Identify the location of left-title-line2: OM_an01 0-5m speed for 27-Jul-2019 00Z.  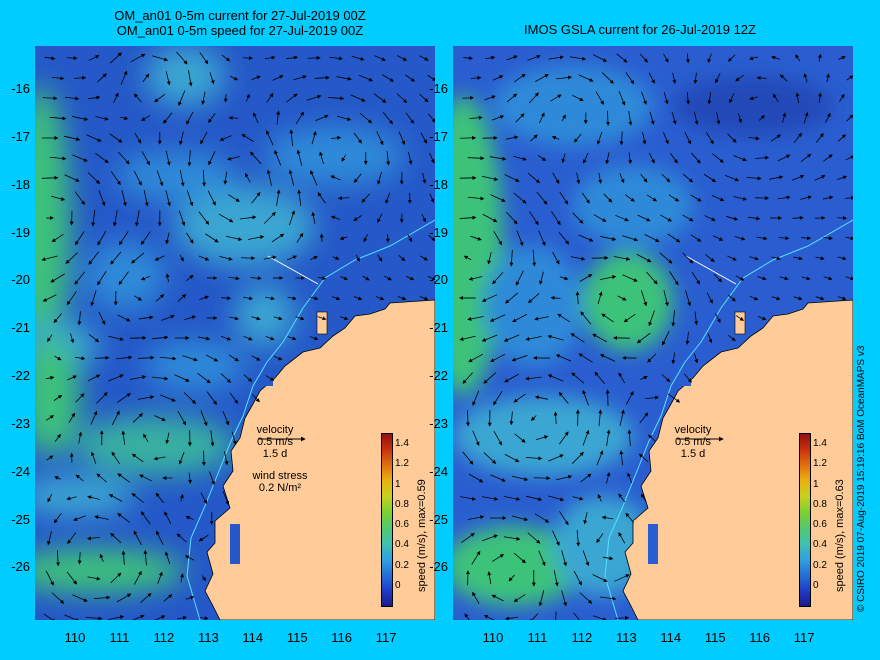
(240, 30).